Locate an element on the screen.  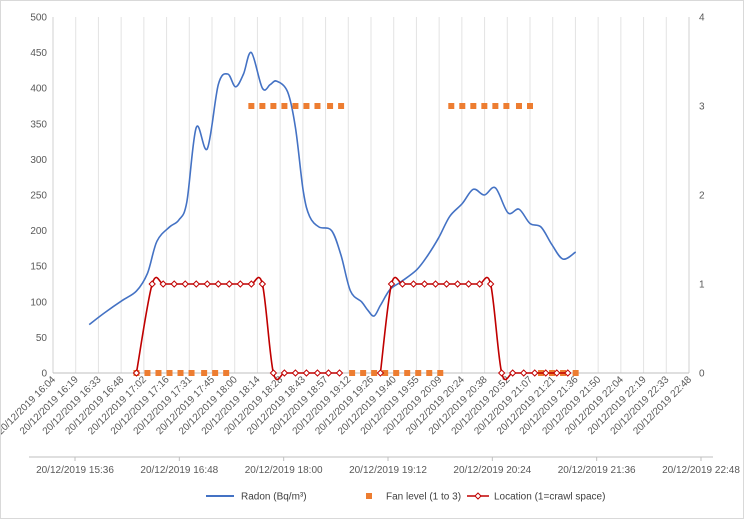
legend-fan-swatch is located at coordinates (369, 496).